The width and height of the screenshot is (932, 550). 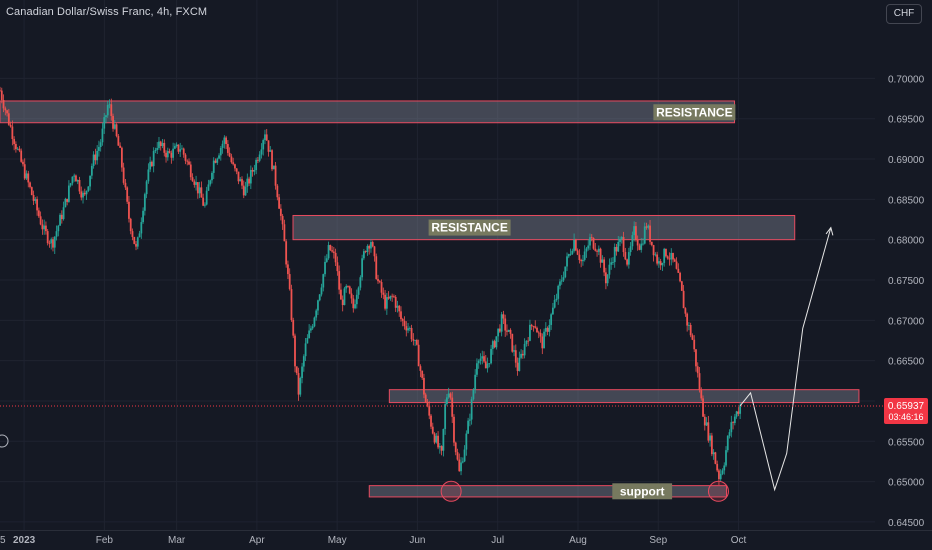 What do you see at coordinates (906, 362) in the screenshot?
I see `y-tick-label: 0.66500` at bounding box center [906, 362].